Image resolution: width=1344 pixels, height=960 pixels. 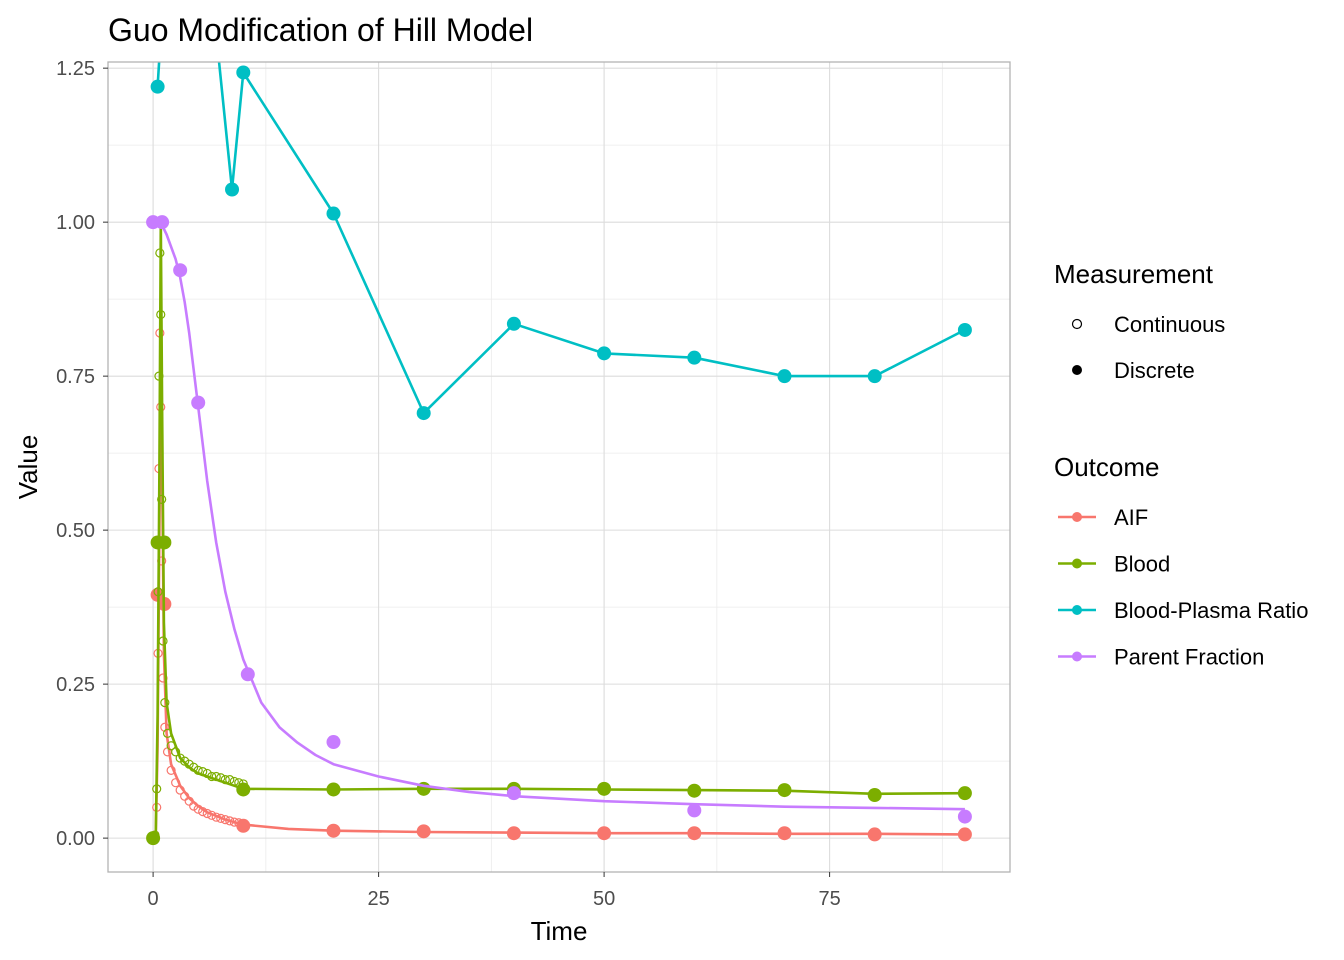 I want to click on legend-measurement-title: Measurement, so click(x=1134, y=274).